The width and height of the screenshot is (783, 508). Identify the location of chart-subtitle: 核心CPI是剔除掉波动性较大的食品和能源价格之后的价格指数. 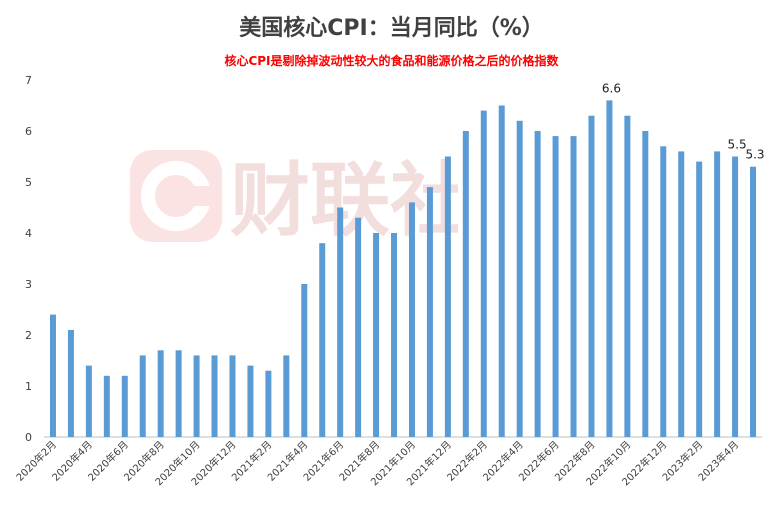
(391, 61).